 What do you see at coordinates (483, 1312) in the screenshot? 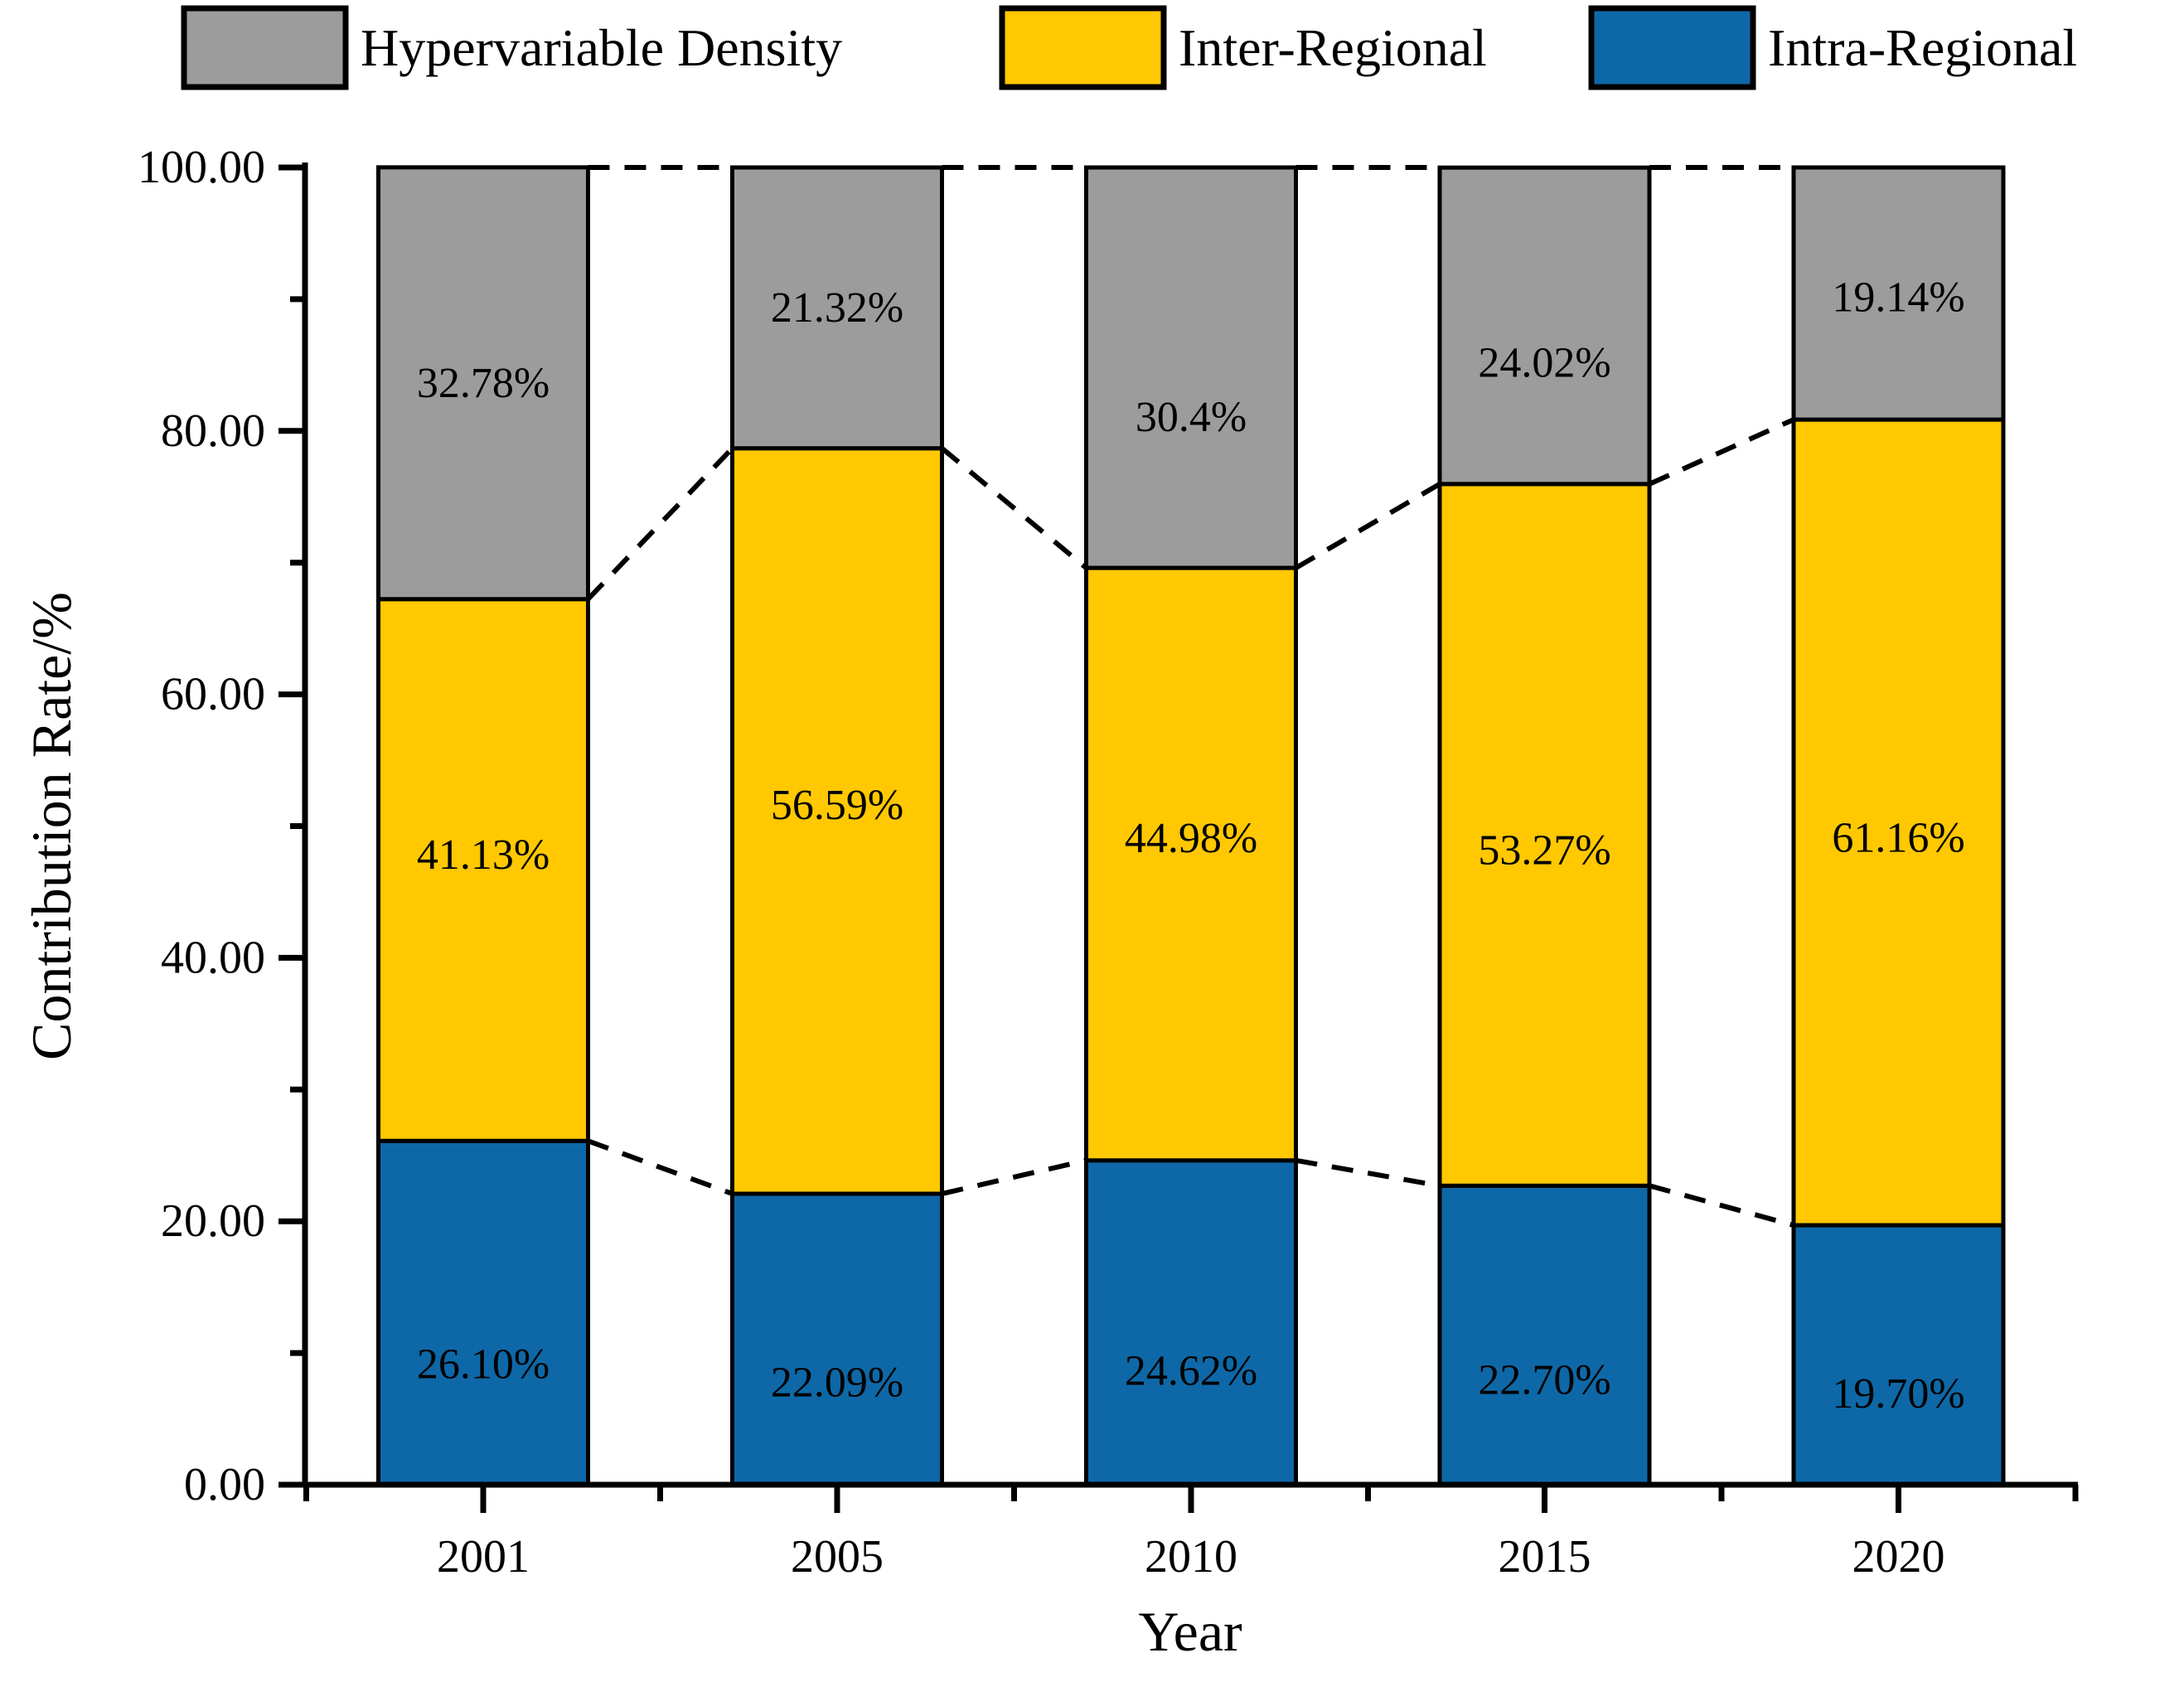
I see `bar-2001-segment-intra-regional` at bounding box center [483, 1312].